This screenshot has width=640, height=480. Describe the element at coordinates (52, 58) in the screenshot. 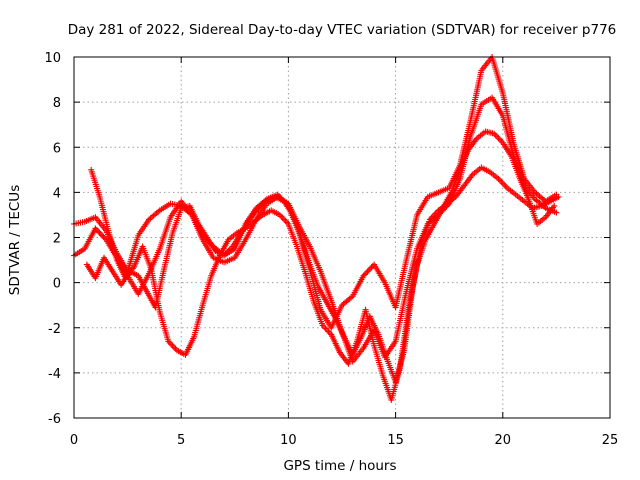

I see `y-tick-label: 10` at that location.